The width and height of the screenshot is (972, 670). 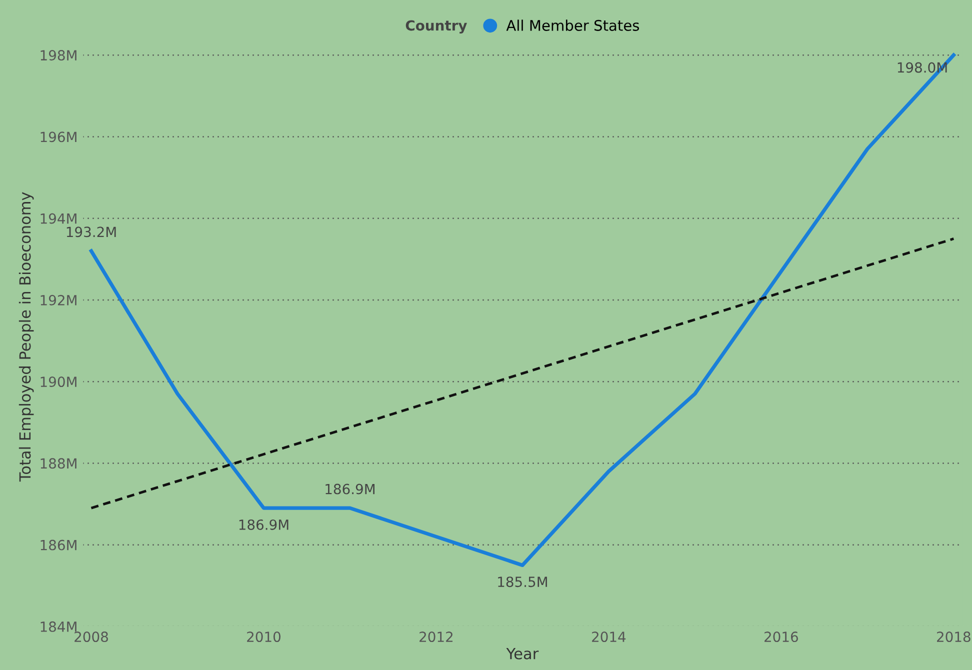 What do you see at coordinates (609, 637) in the screenshot?
I see `x-tick-label: 2014` at bounding box center [609, 637].